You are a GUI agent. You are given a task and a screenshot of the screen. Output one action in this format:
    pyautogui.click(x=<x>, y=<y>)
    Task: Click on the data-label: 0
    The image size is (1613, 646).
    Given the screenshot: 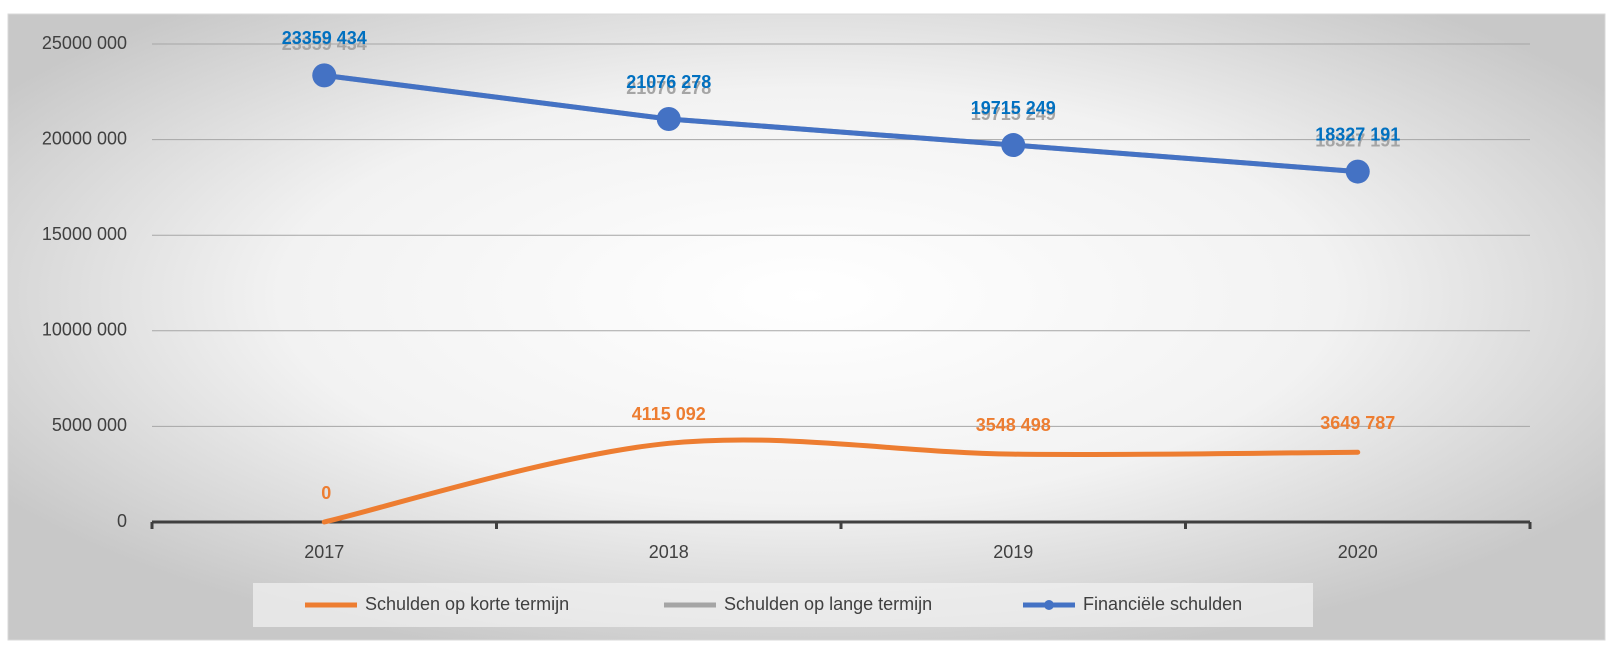 What is the action you would take?
    pyautogui.click(x=326, y=493)
    